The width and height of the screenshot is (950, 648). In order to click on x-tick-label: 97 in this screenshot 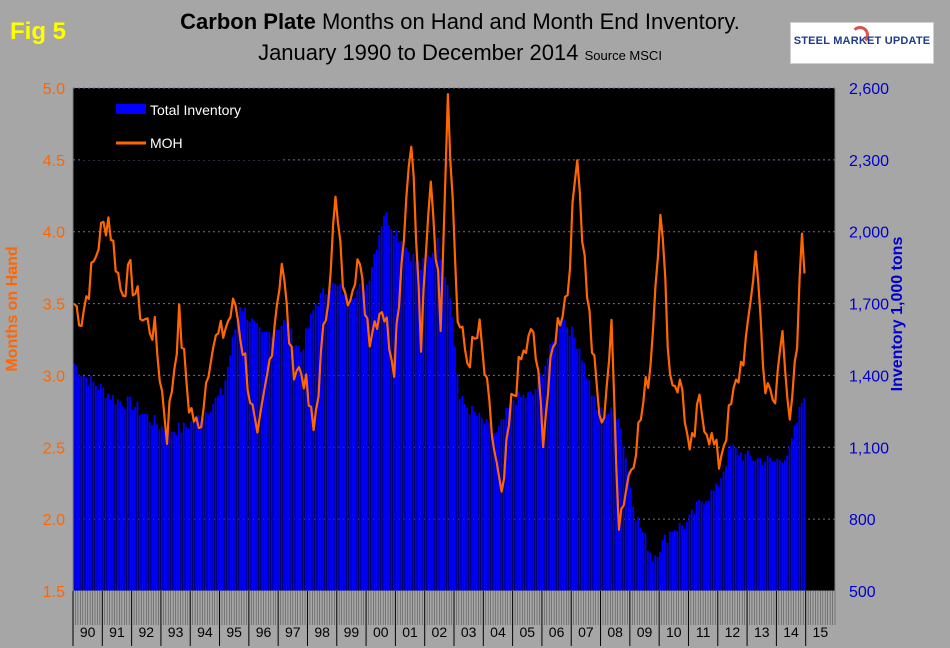, I will do `click(293, 632)`.